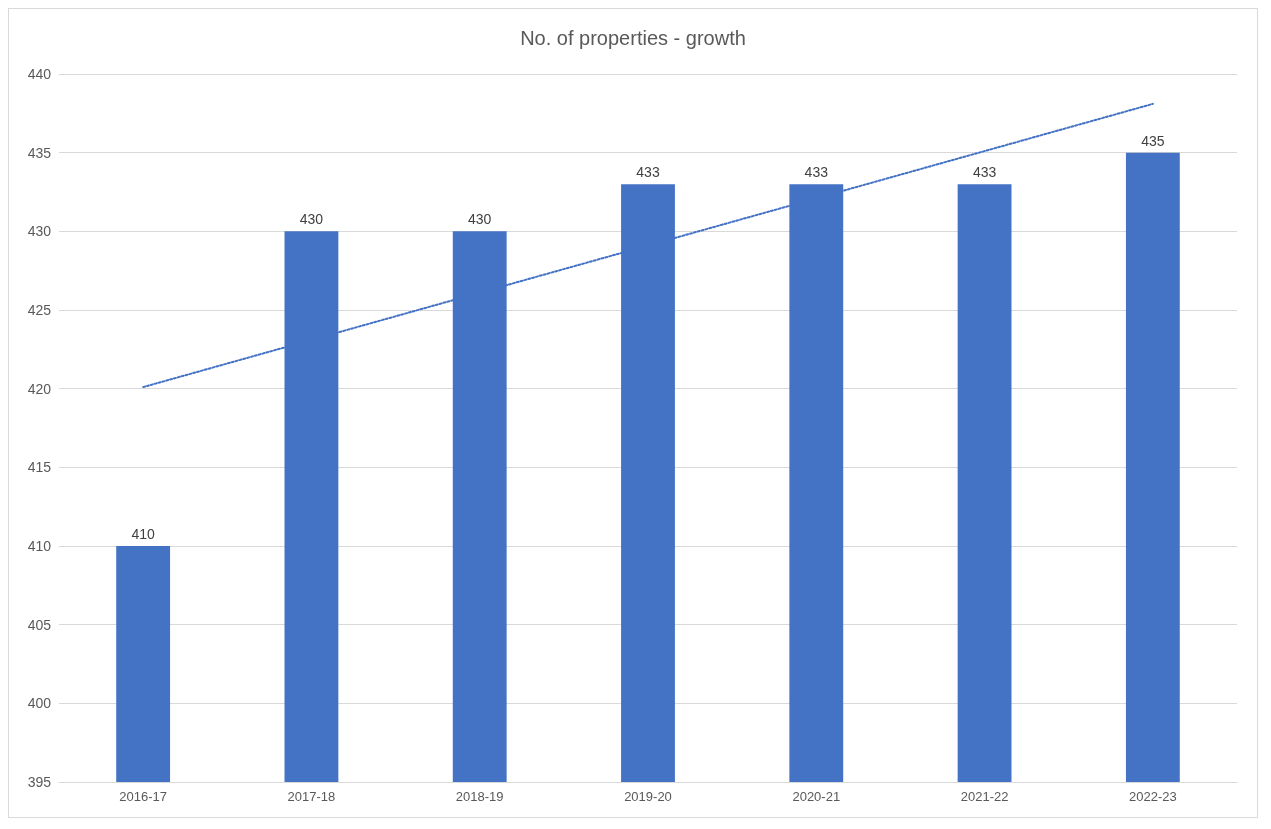  Describe the element at coordinates (39, 467) in the screenshot. I see `y-tick-label: 415` at that location.